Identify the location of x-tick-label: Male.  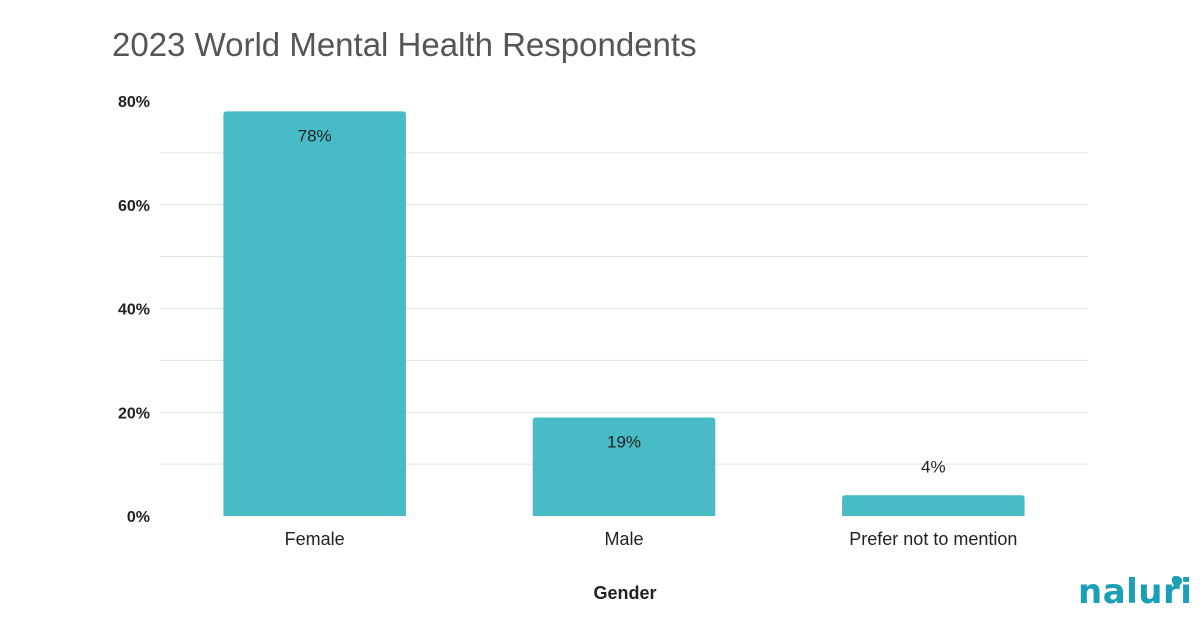
(623, 539).